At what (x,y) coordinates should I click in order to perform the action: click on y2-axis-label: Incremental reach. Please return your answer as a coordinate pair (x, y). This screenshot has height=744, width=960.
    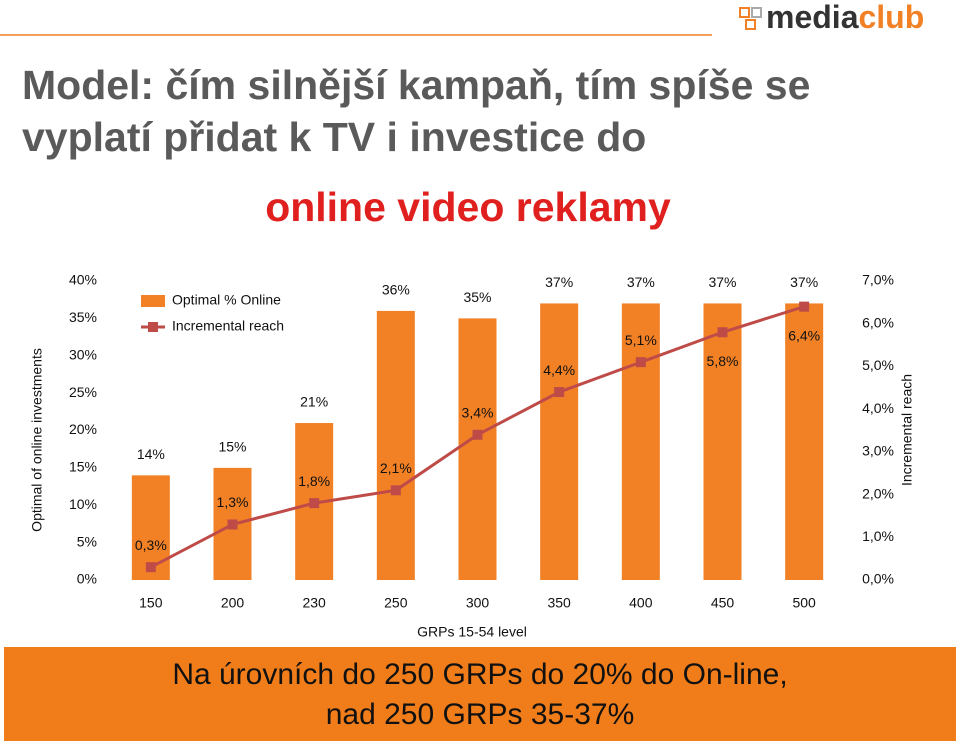
    Looking at the image, I should click on (907, 430).